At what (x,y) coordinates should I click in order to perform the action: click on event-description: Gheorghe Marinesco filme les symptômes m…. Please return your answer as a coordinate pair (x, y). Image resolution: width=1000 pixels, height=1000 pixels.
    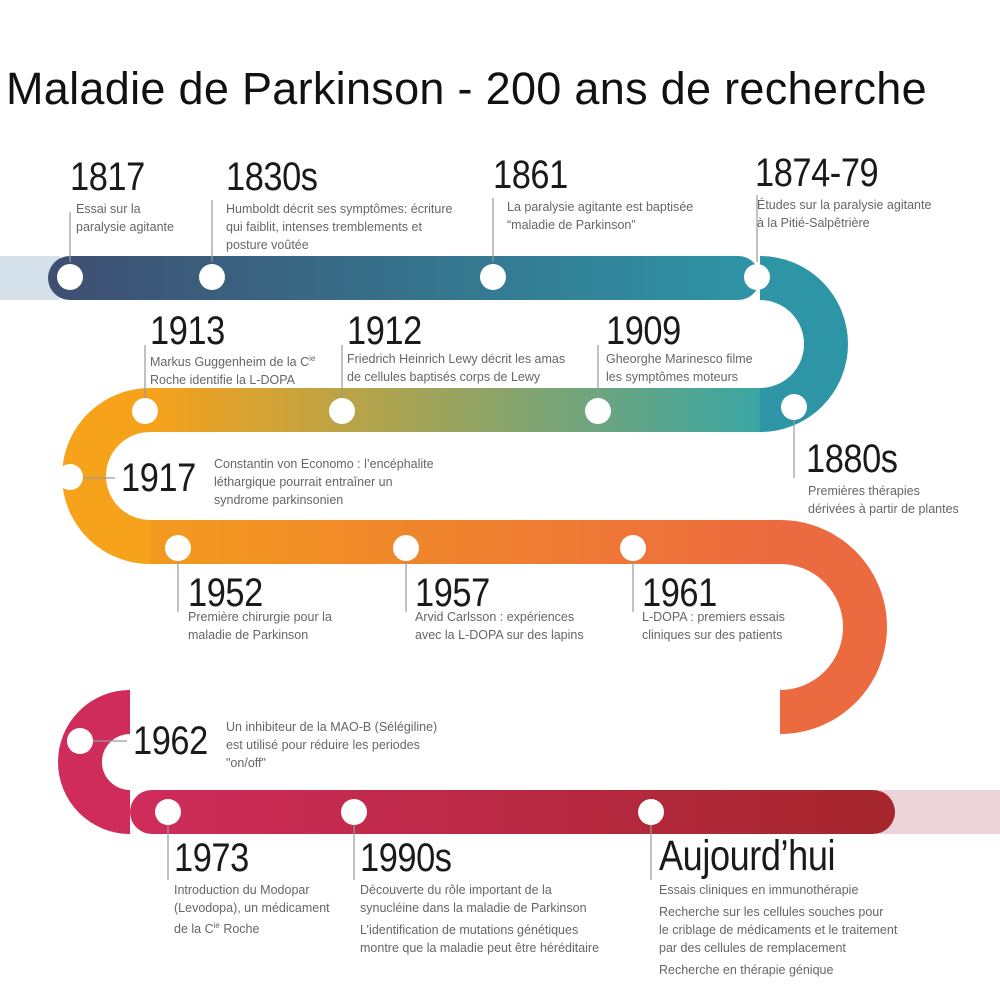
    Looking at the image, I should click on (679, 368).